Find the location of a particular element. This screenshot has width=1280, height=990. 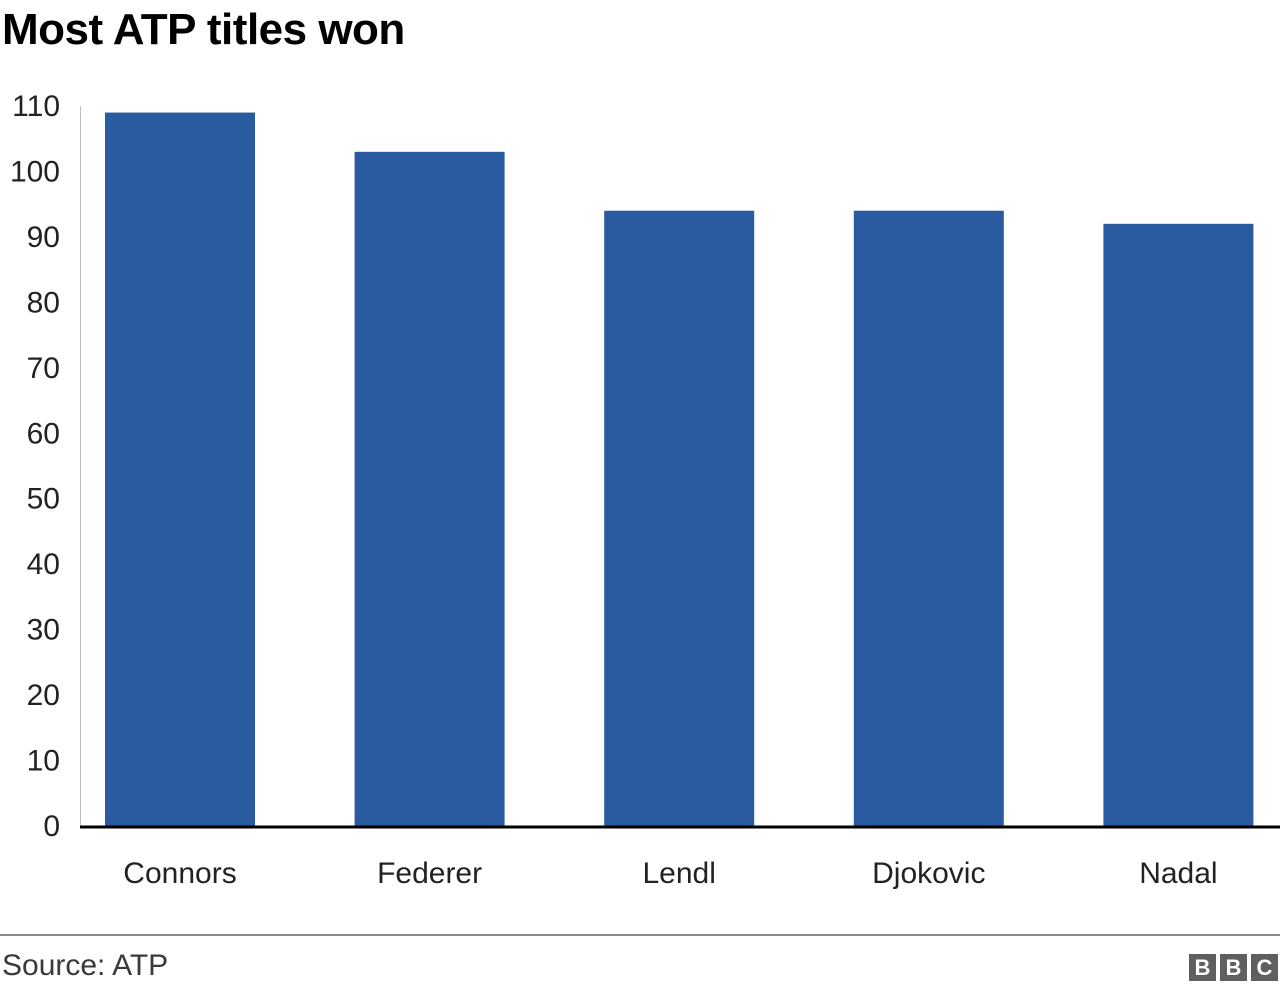

y-tick-label: 100 is located at coordinates (35, 171).